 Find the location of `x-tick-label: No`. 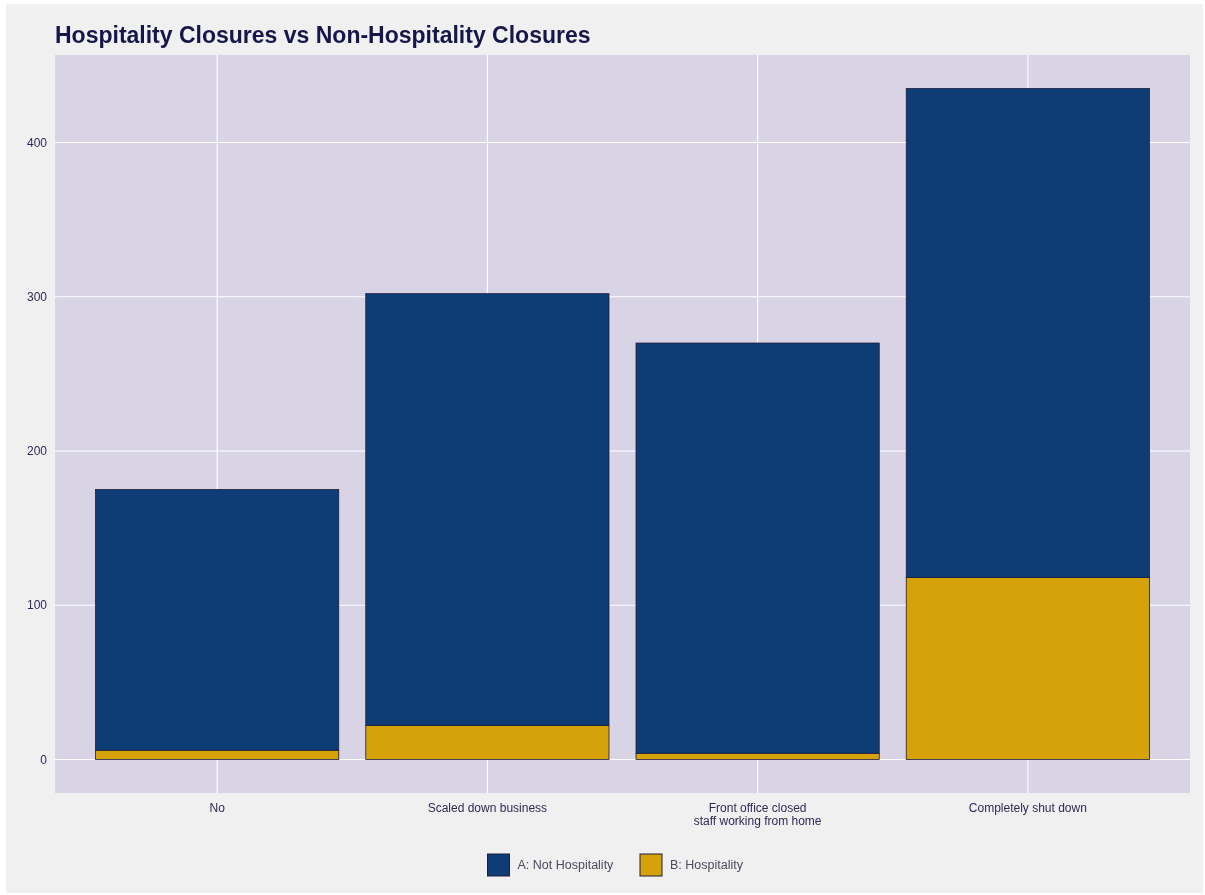

x-tick-label: No is located at coordinates (217, 808).